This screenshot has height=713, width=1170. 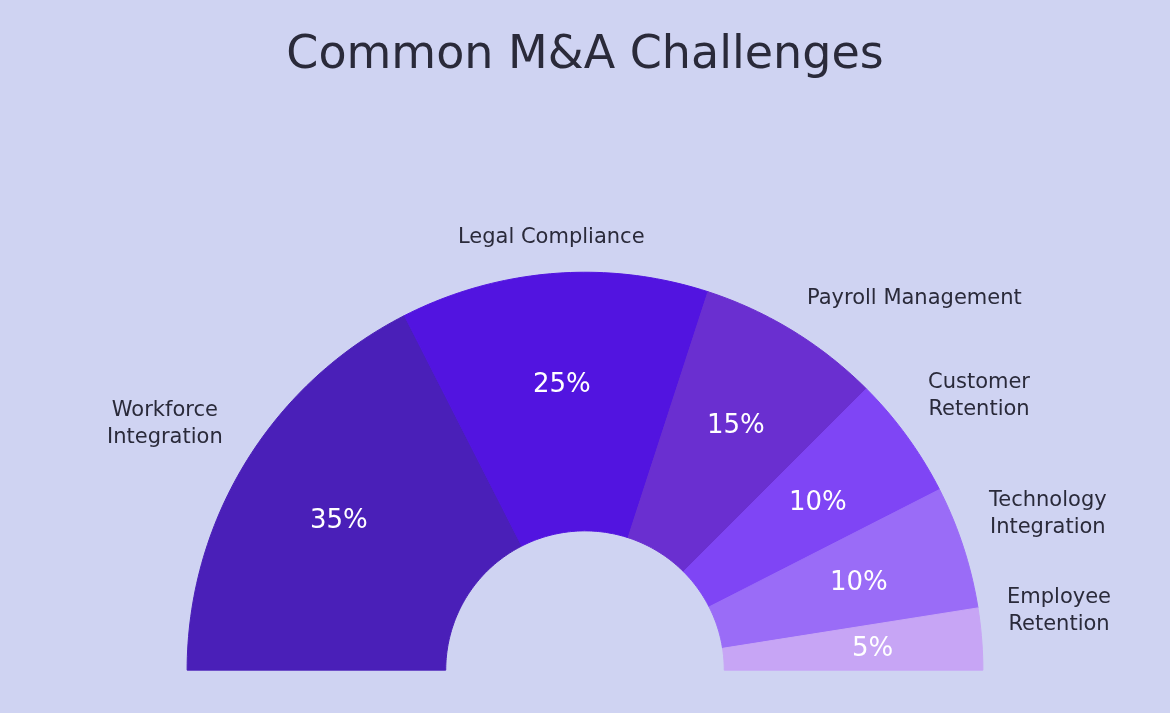 What do you see at coordinates (1047, 513) in the screenshot?
I see `slice-label: Technology Integration` at bounding box center [1047, 513].